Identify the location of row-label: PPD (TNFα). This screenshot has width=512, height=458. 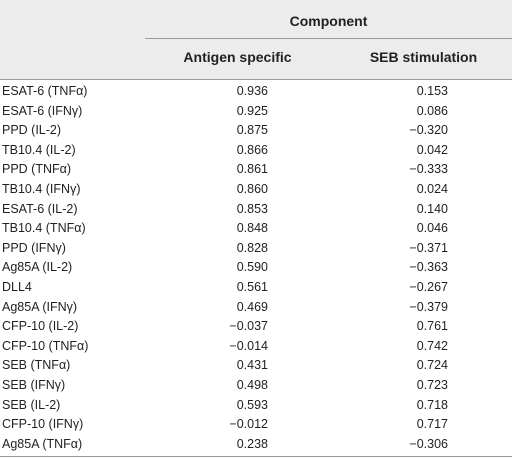
(37, 169).